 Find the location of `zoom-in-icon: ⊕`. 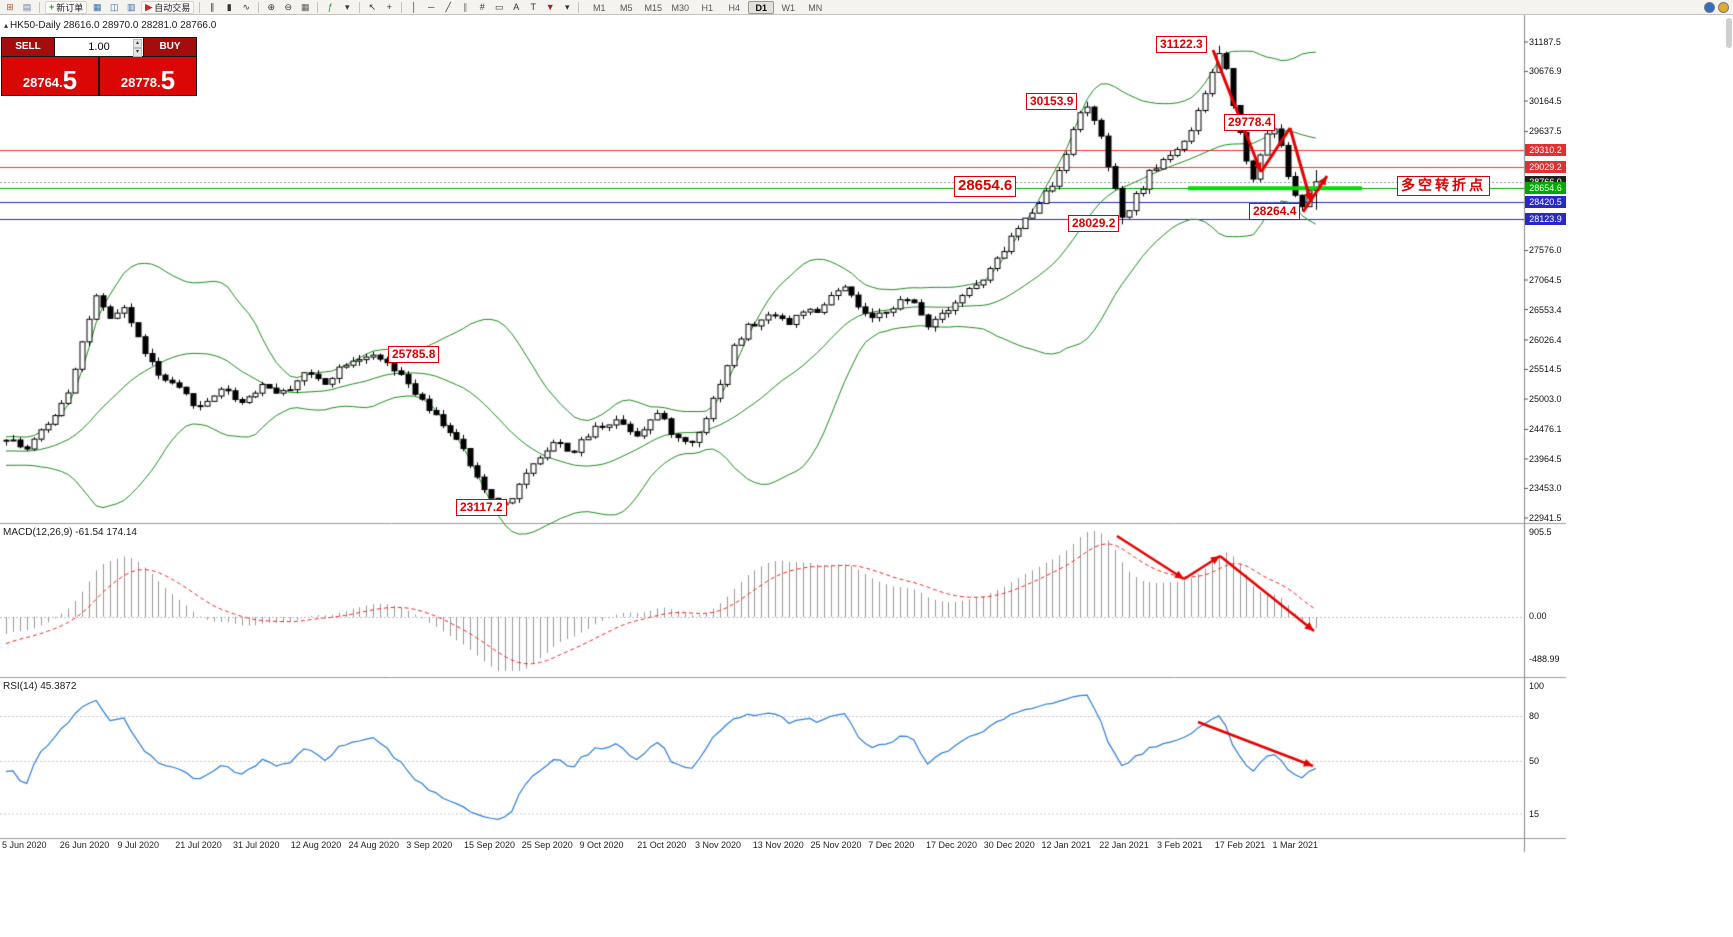

zoom-in-icon: ⊕ is located at coordinates (271, 7).